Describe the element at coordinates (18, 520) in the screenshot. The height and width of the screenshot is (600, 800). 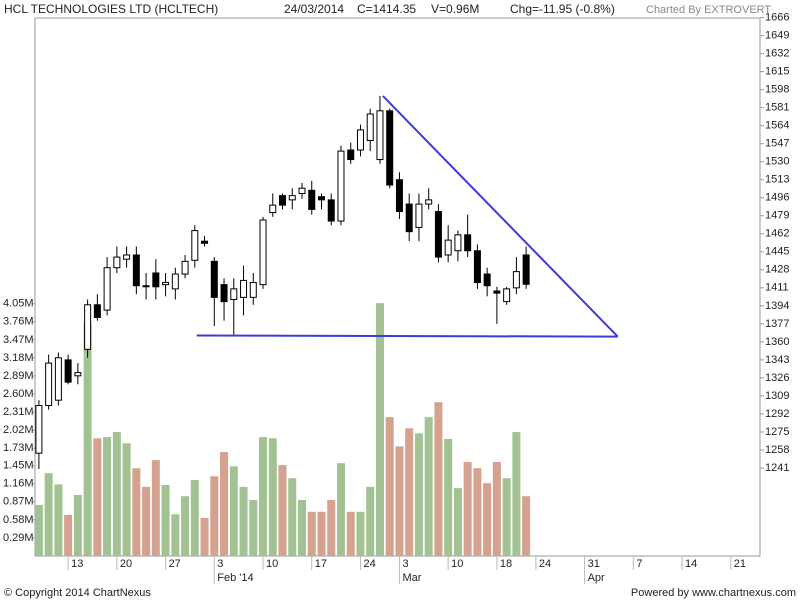
I see `volume-tick-label: 0.58M` at that location.